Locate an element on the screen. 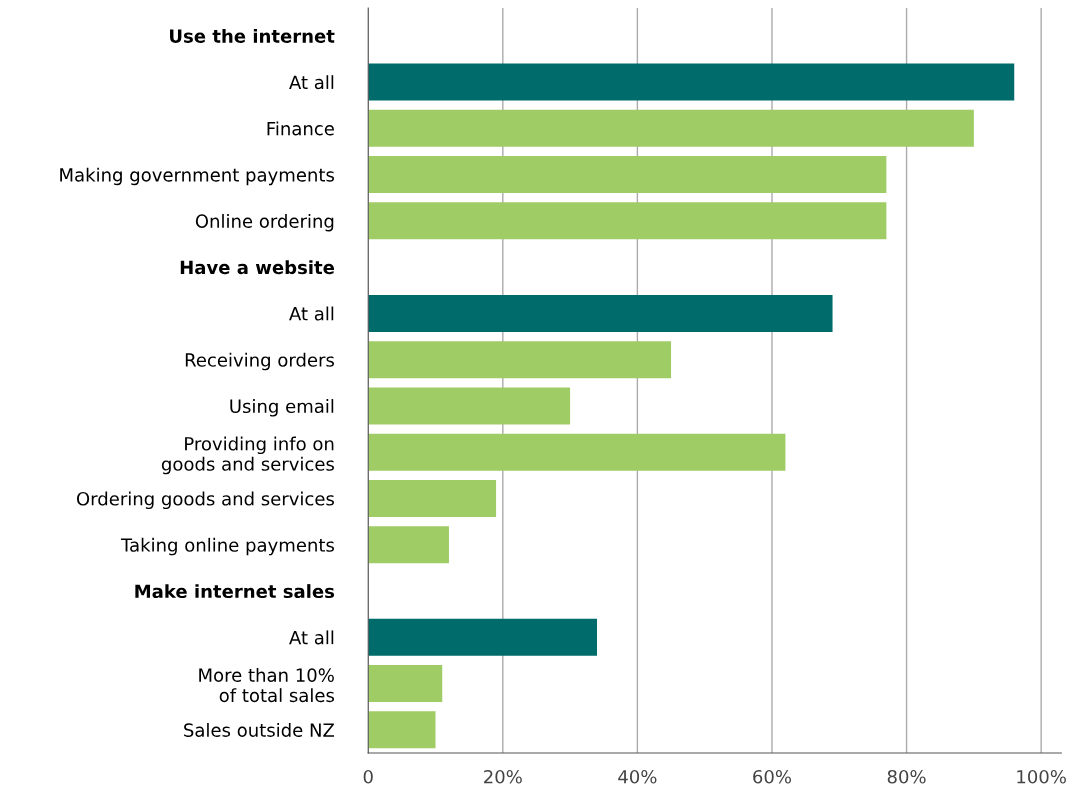  y-tick-label: Make internet sales is located at coordinates (235, 591).